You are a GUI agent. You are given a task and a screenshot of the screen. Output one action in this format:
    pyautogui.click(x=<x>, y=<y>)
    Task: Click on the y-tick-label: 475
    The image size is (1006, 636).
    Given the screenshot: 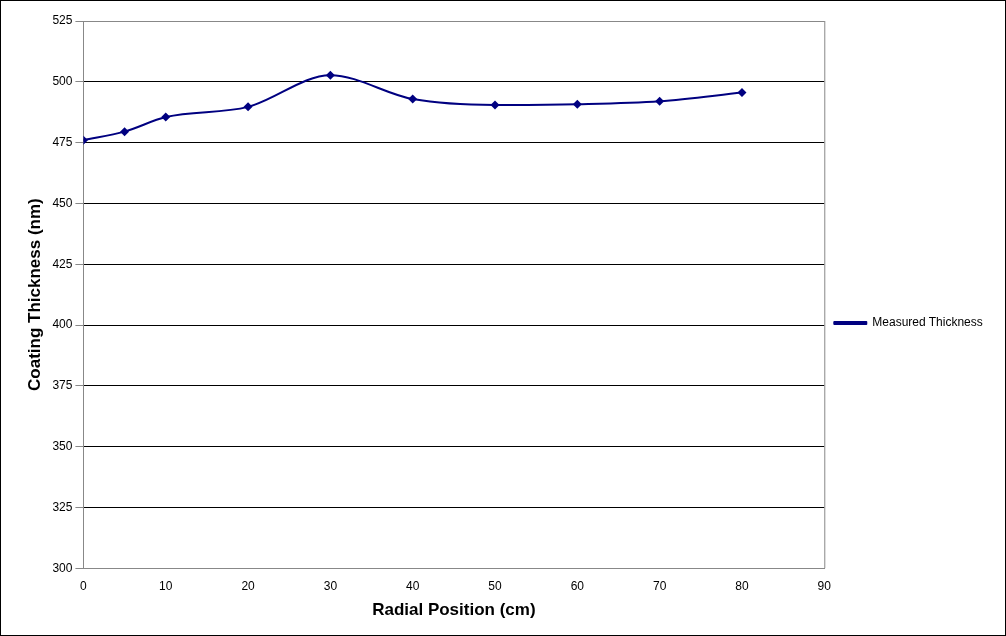 What is the action you would take?
    pyautogui.click(x=62, y=141)
    